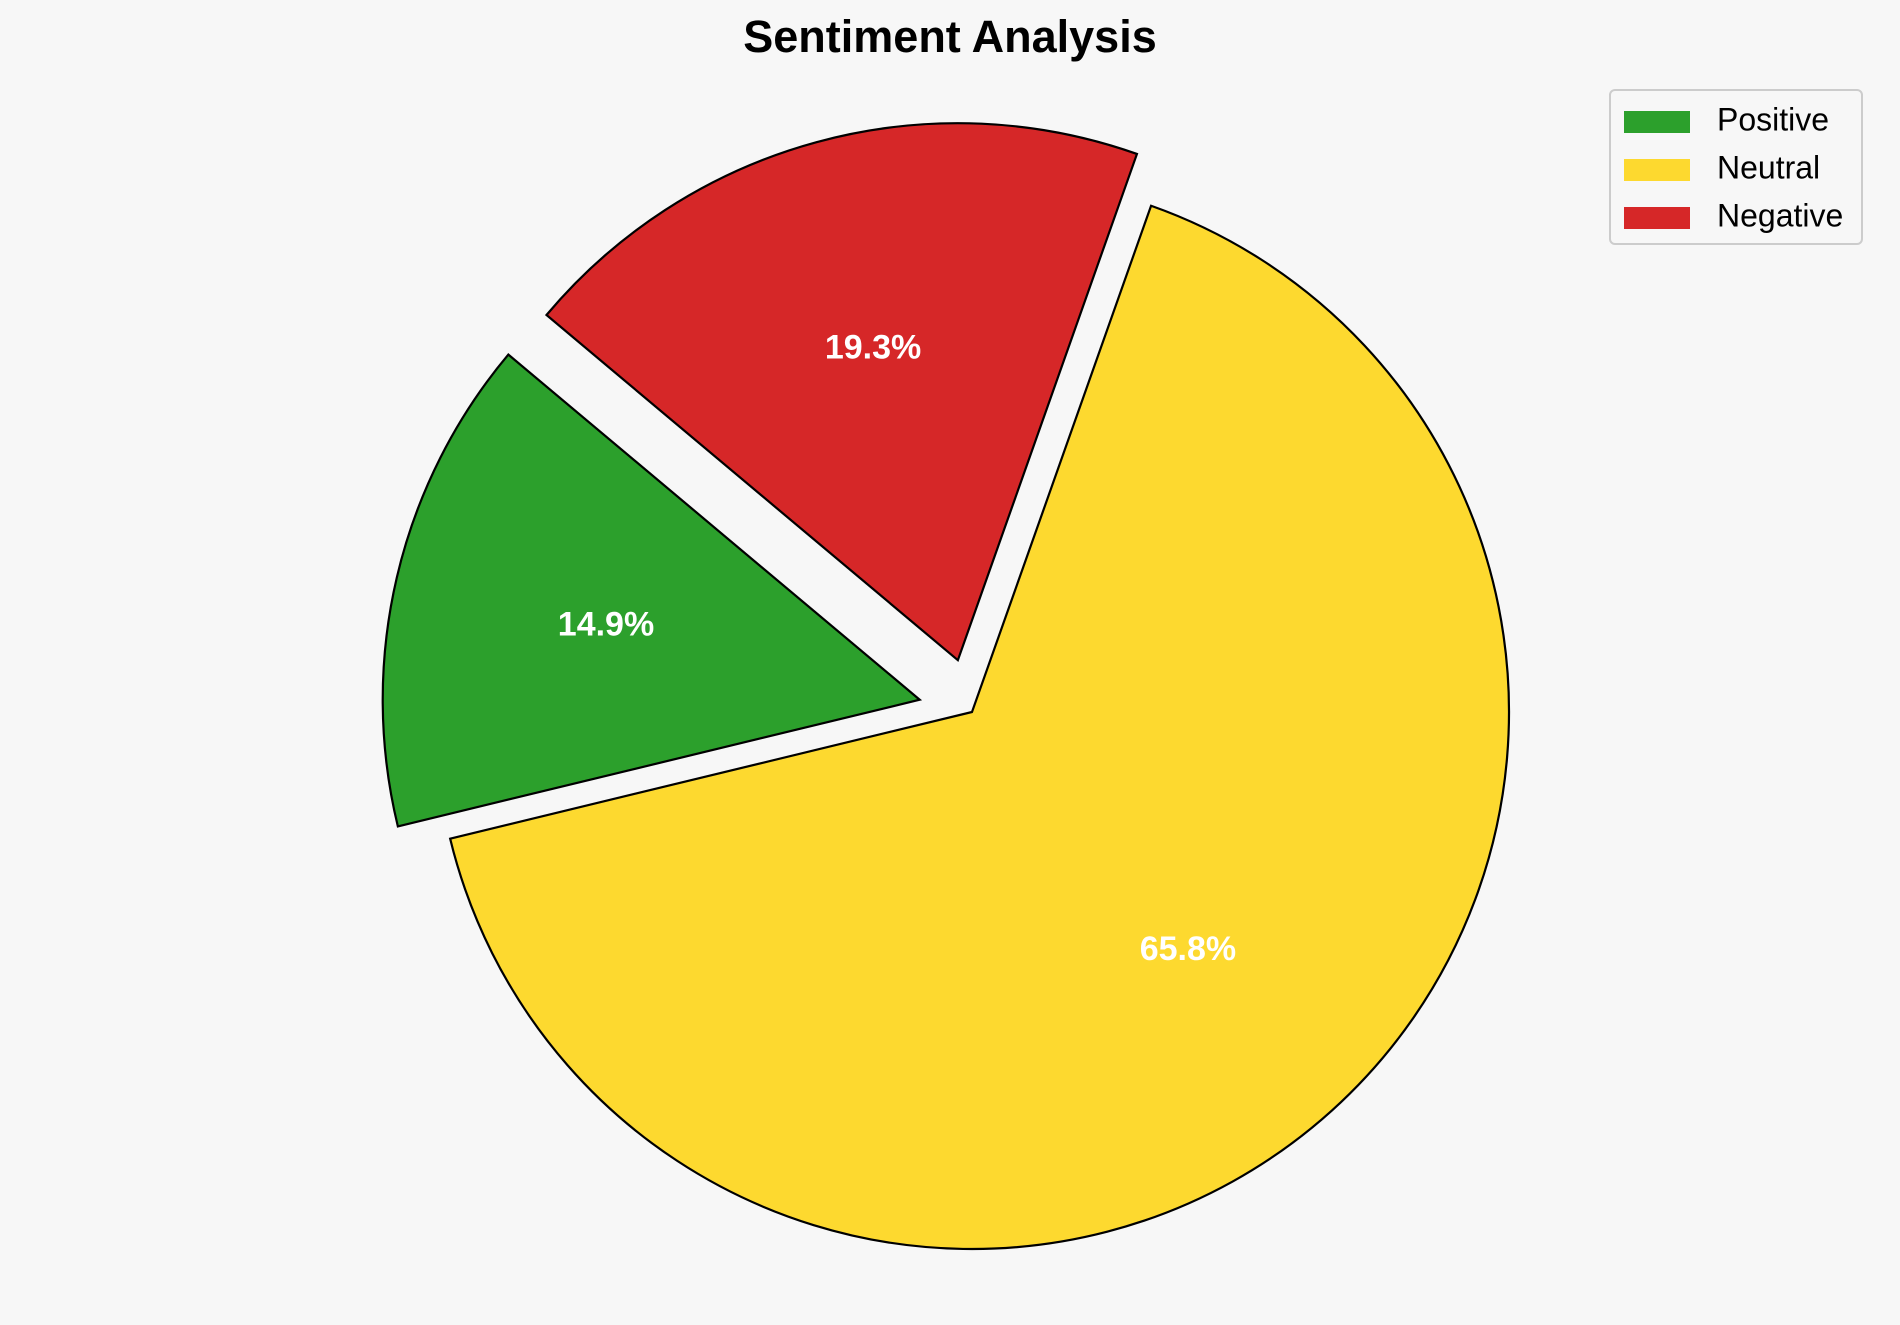 The height and width of the screenshot is (1325, 1900). Describe the element at coordinates (949, 36) in the screenshot. I see `chart-title: Sentiment Analysis` at that location.